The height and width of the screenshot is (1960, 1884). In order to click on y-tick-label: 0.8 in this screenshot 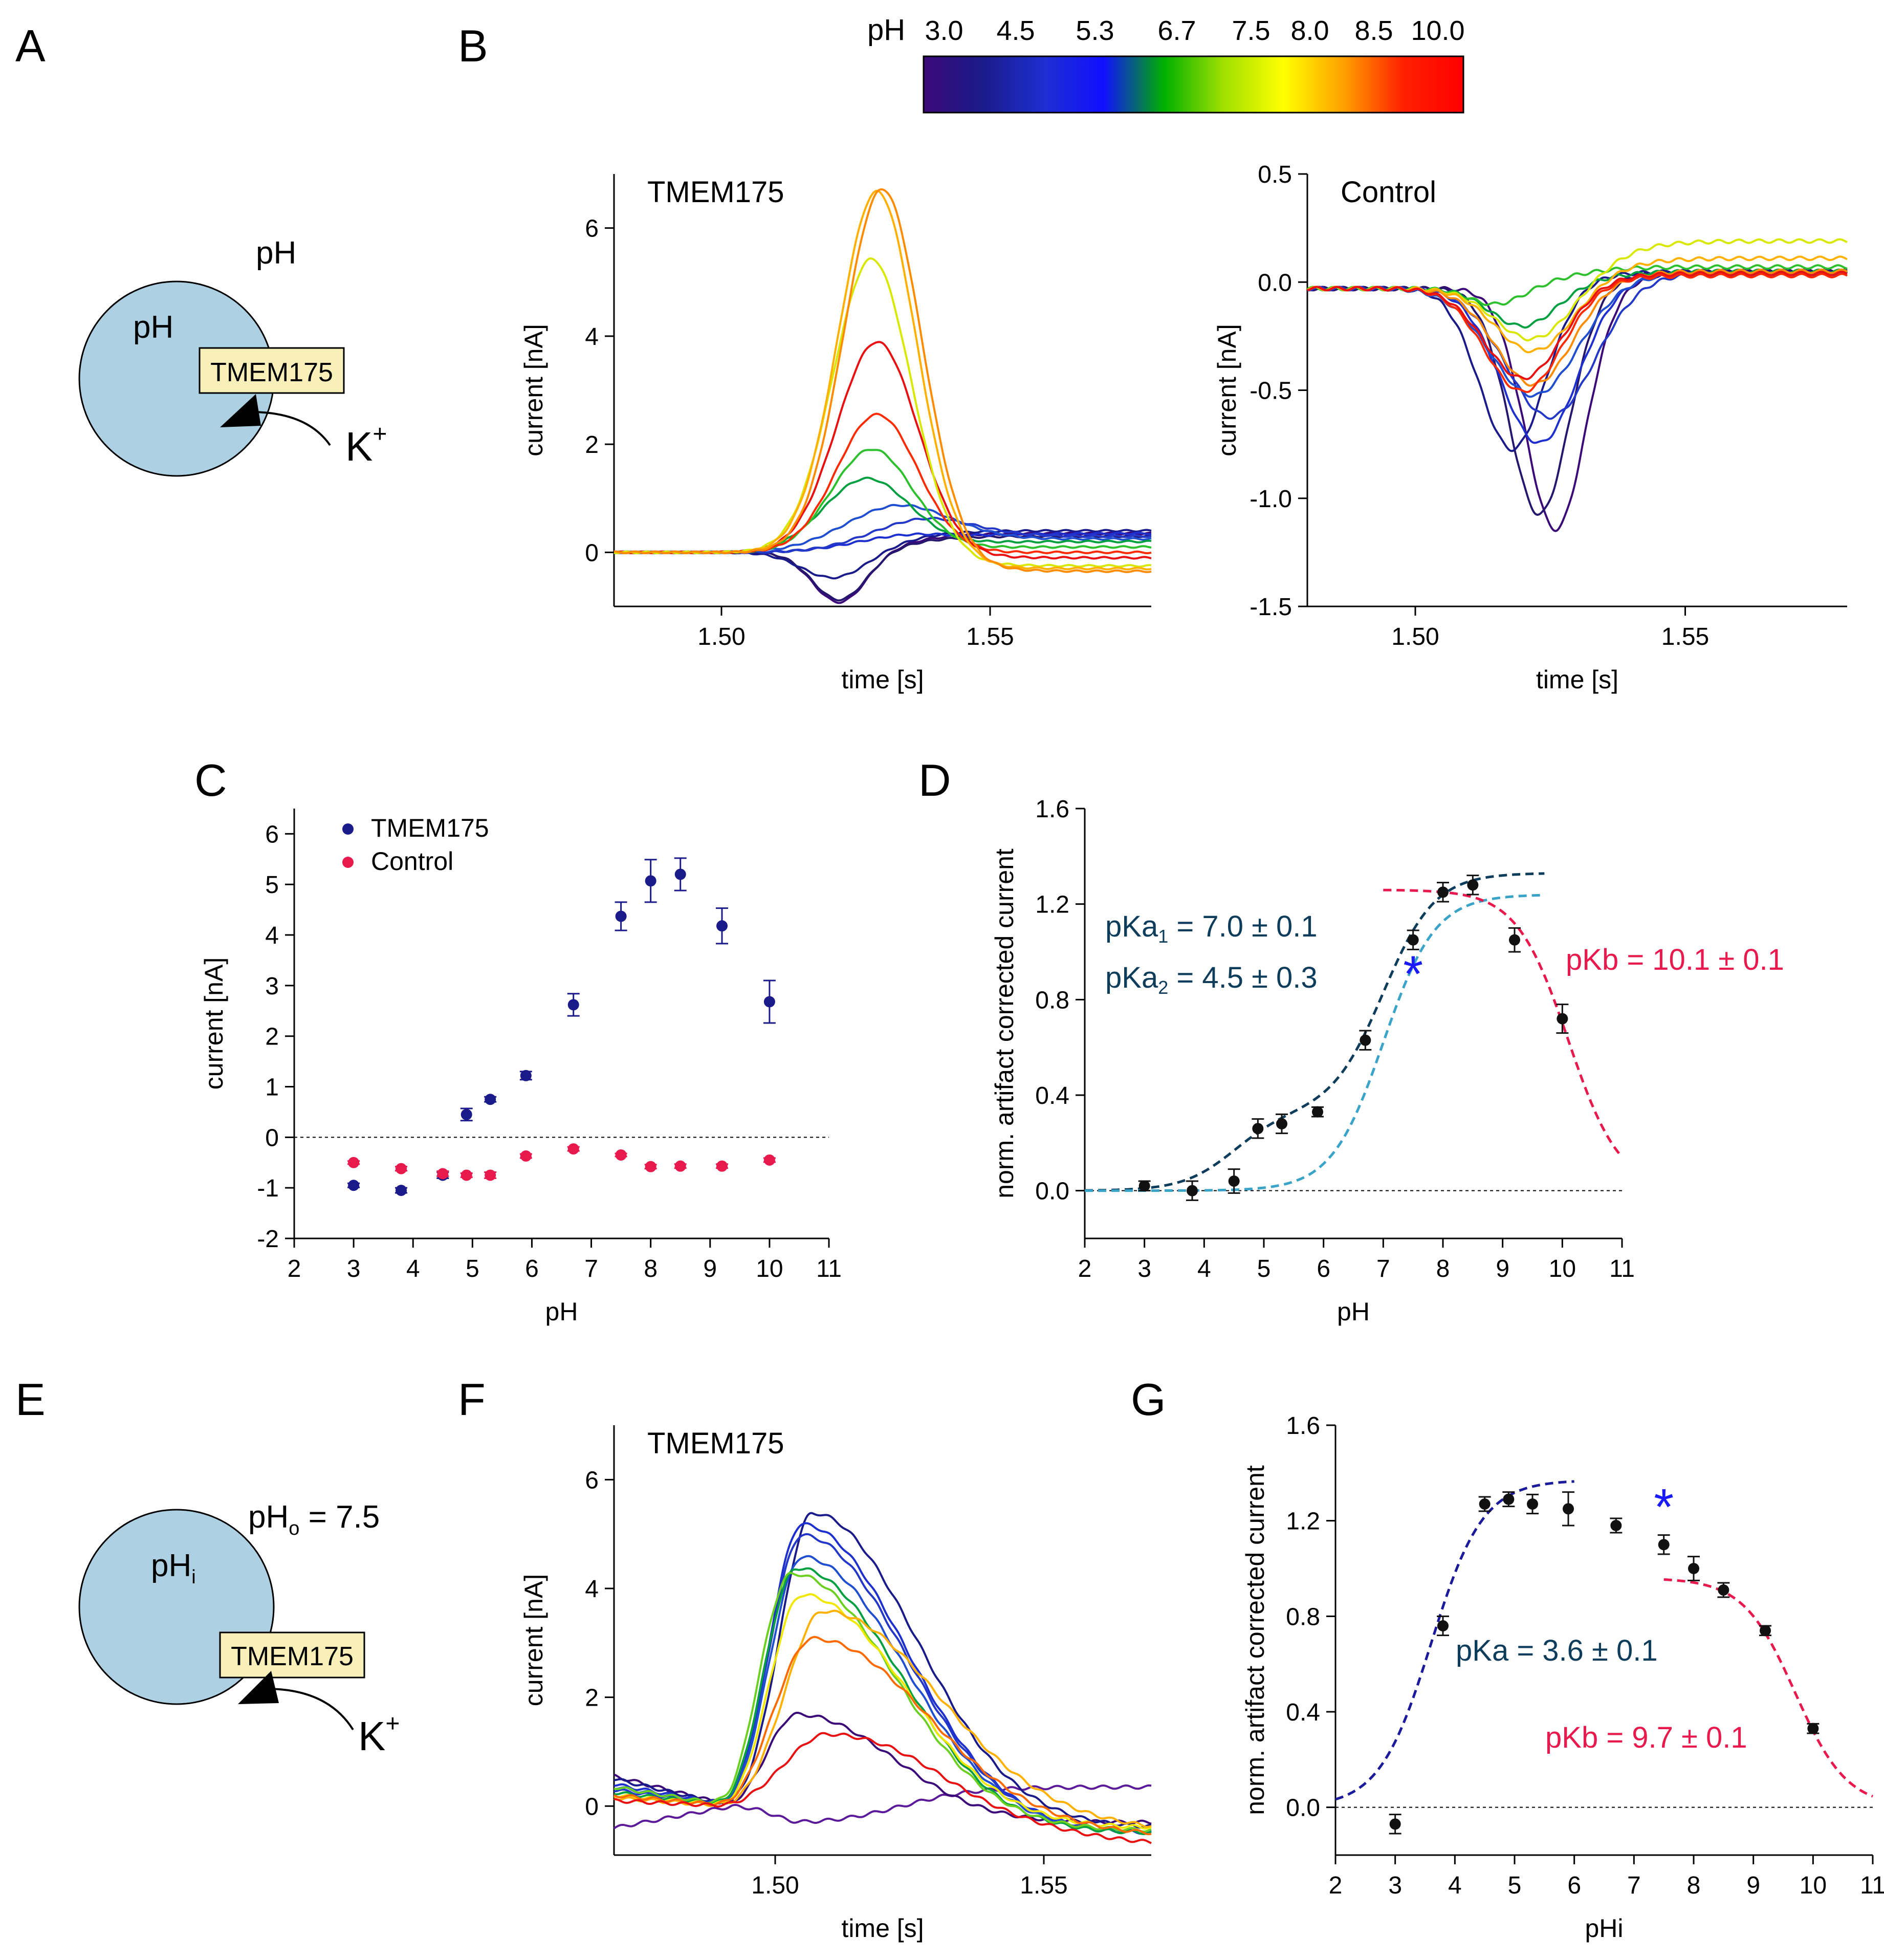, I will do `click(1052, 1000)`.